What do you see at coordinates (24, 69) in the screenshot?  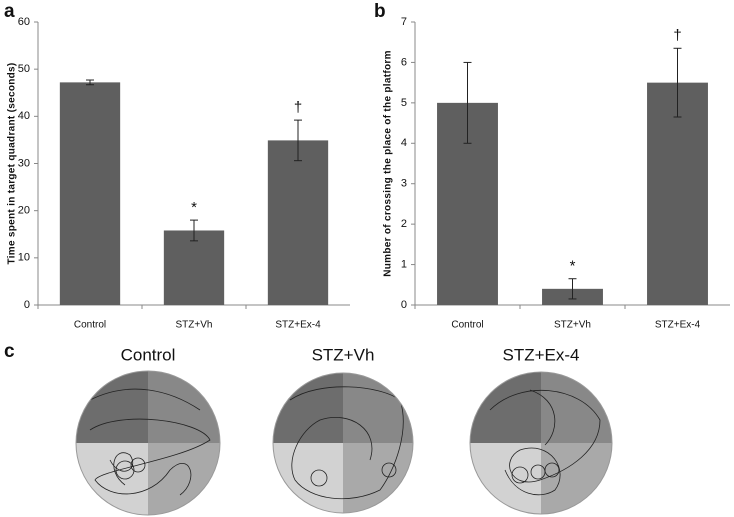 I see `y-tick-label: 50` at bounding box center [24, 69].